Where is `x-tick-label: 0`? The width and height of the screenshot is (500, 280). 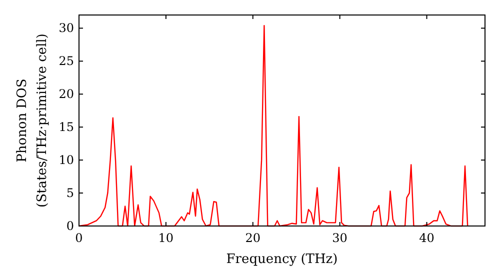
x-tick-label: 0 is located at coordinates (79, 238).